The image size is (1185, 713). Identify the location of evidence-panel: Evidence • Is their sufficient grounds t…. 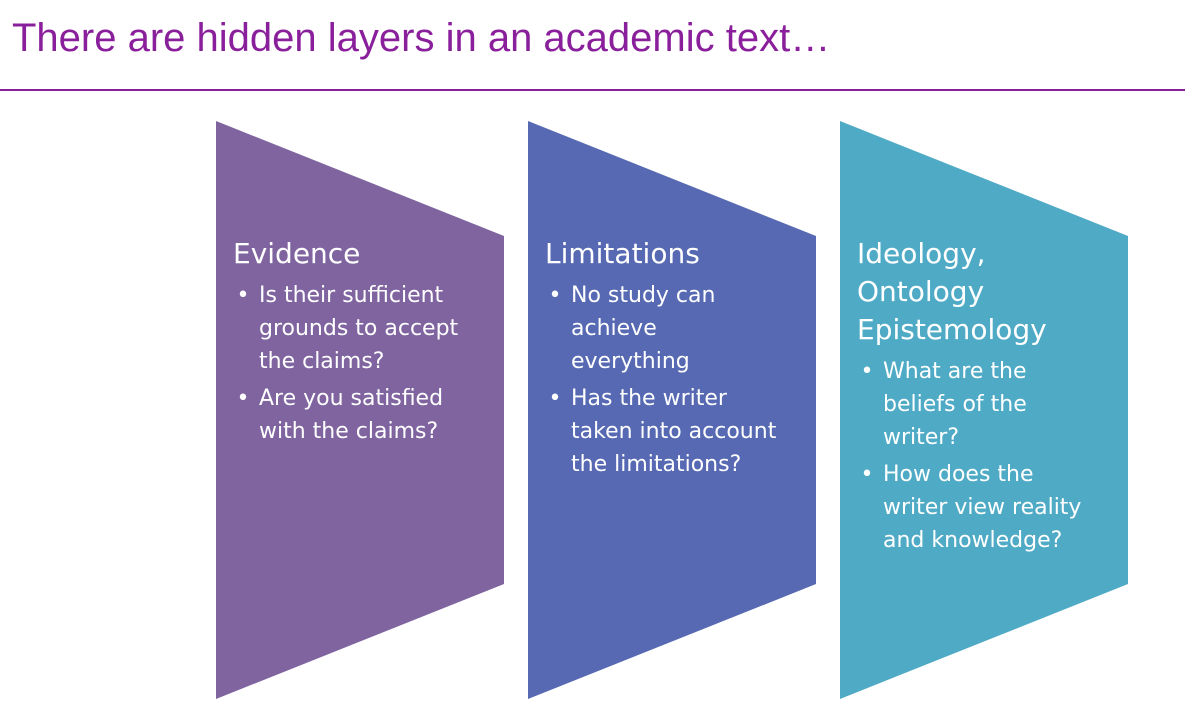
(345, 343).